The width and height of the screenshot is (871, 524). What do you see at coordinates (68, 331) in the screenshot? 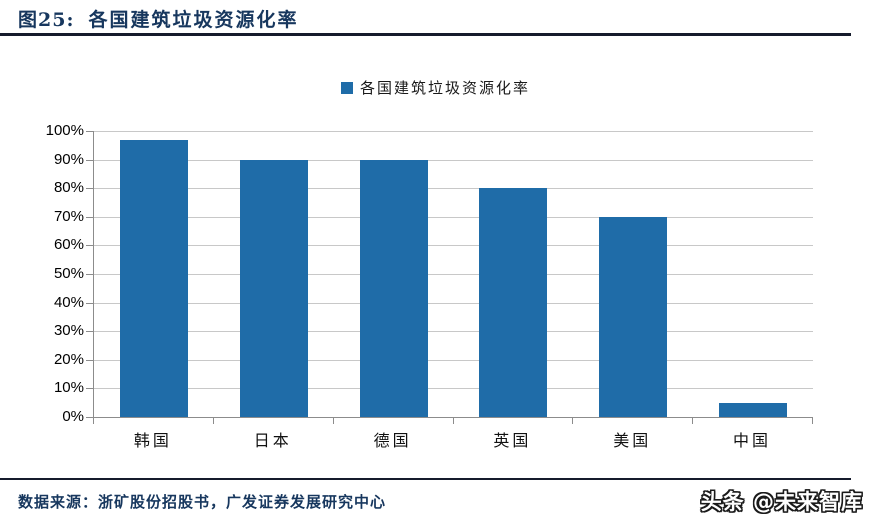
I see `y-tick-label: 30%` at bounding box center [68, 331].